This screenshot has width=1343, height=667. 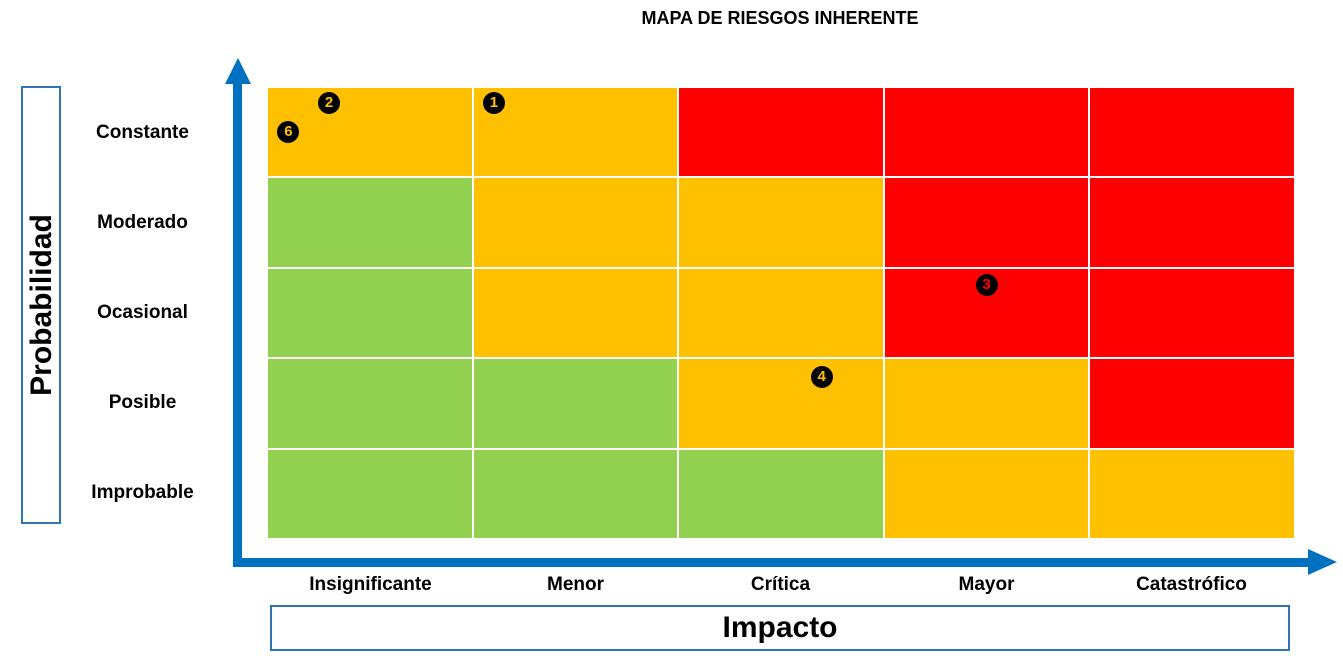 What do you see at coordinates (575, 132) in the screenshot?
I see `matrix-cell: 1` at bounding box center [575, 132].